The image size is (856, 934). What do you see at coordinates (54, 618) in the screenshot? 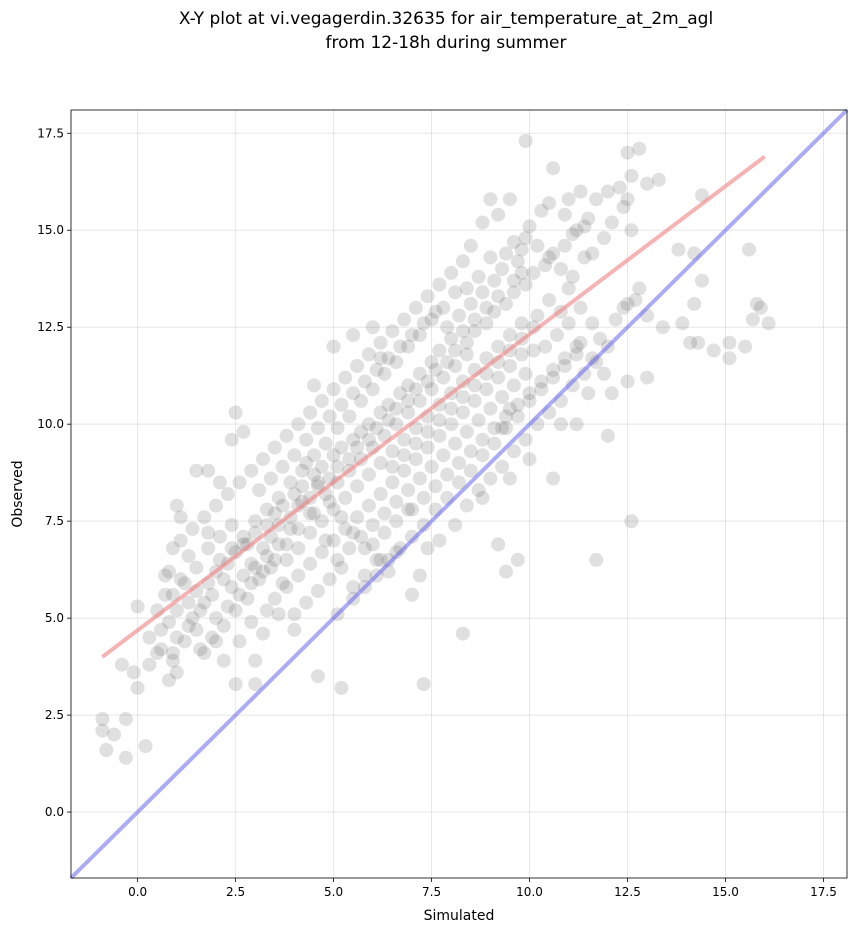
I see `y-tick-label: 5.0` at bounding box center [54, 618].